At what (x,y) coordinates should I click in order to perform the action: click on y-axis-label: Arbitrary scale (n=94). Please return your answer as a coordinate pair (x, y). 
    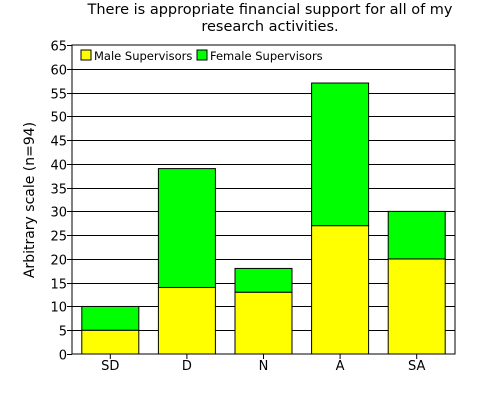
    Looking at the image, I should click on (30, 200).